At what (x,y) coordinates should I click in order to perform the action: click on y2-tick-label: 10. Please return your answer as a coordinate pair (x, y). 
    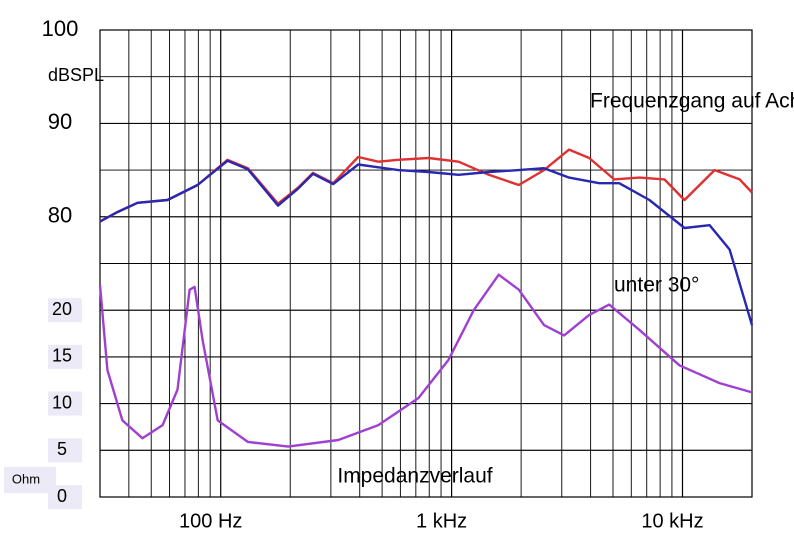
    Looking at the image, I should click on (62, 402).